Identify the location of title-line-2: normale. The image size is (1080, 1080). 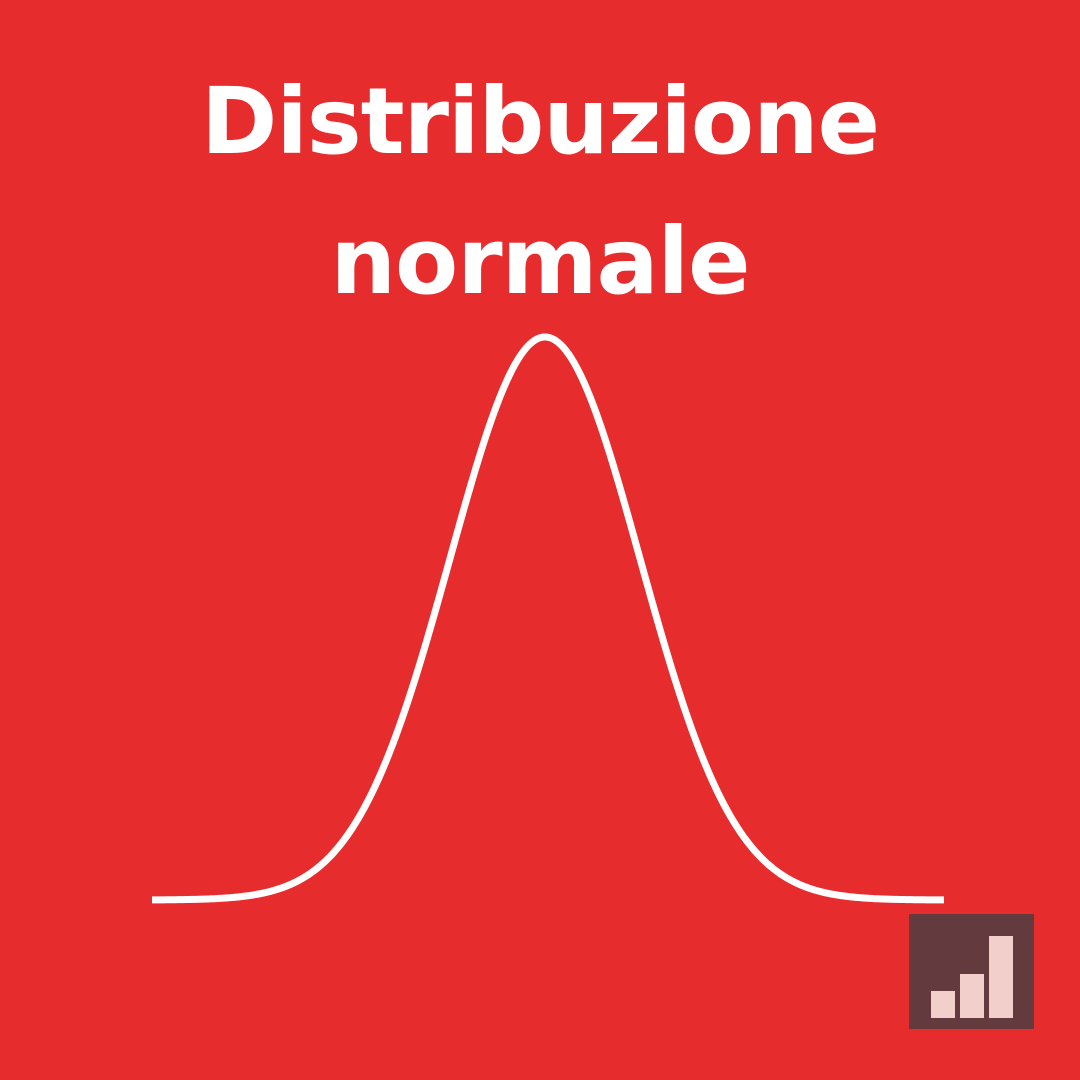
(540, 261).